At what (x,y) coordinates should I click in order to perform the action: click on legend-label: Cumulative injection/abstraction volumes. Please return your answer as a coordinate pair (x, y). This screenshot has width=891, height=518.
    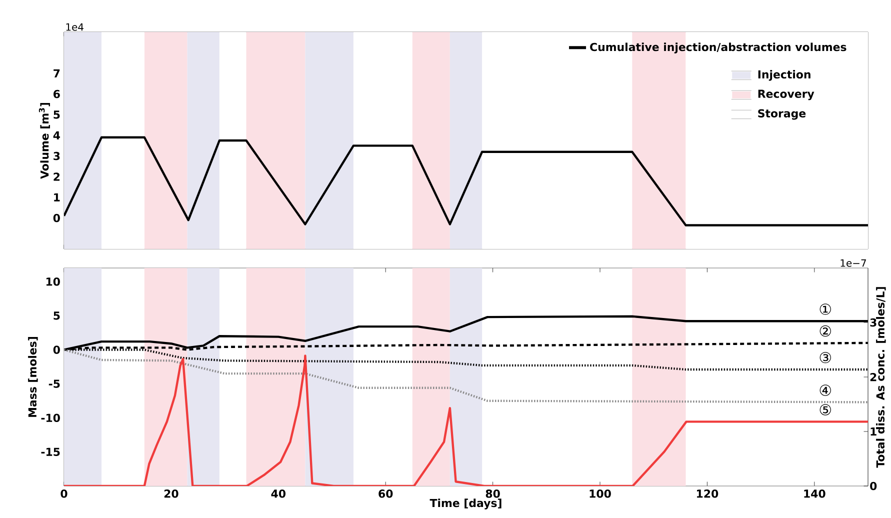
    Looking at the image, I should click on (718, 48).